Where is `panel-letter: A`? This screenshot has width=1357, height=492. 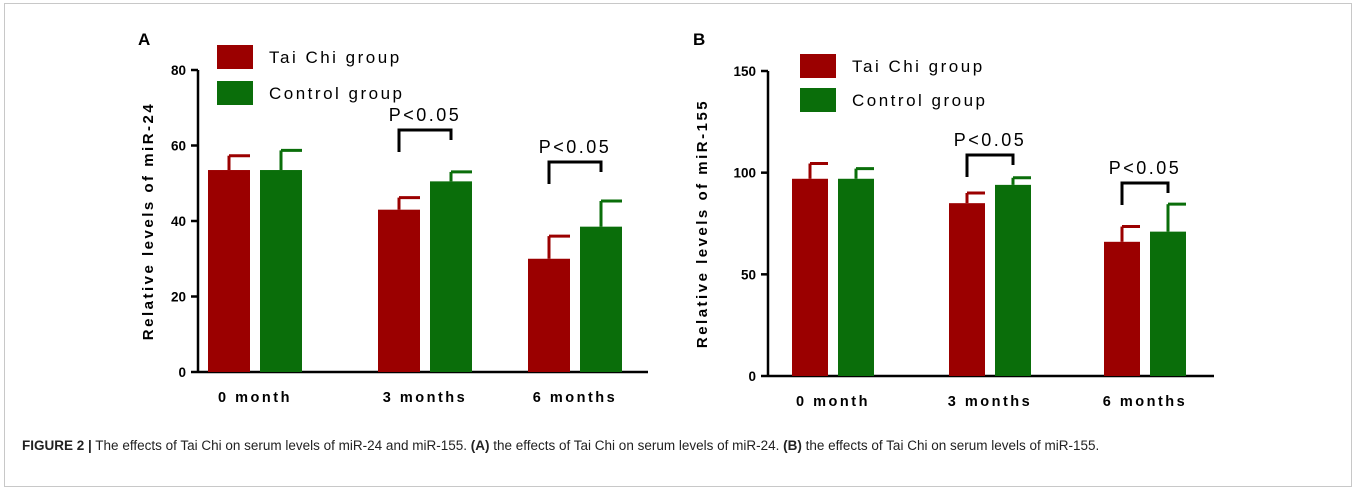
panel-letter: A is located at coordinates (144, 39).